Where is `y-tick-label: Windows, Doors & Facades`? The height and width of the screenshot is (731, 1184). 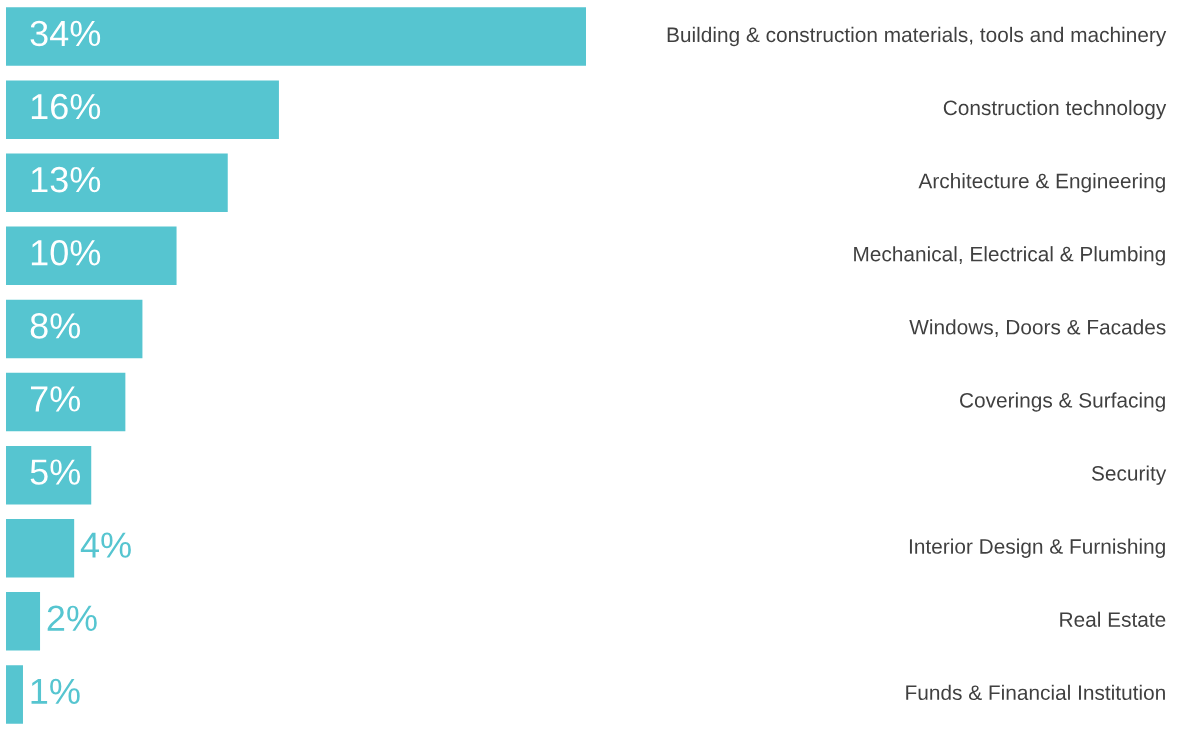
y-tick-label: Windows, Doors & Facades is located at coordinates (1037, 328).